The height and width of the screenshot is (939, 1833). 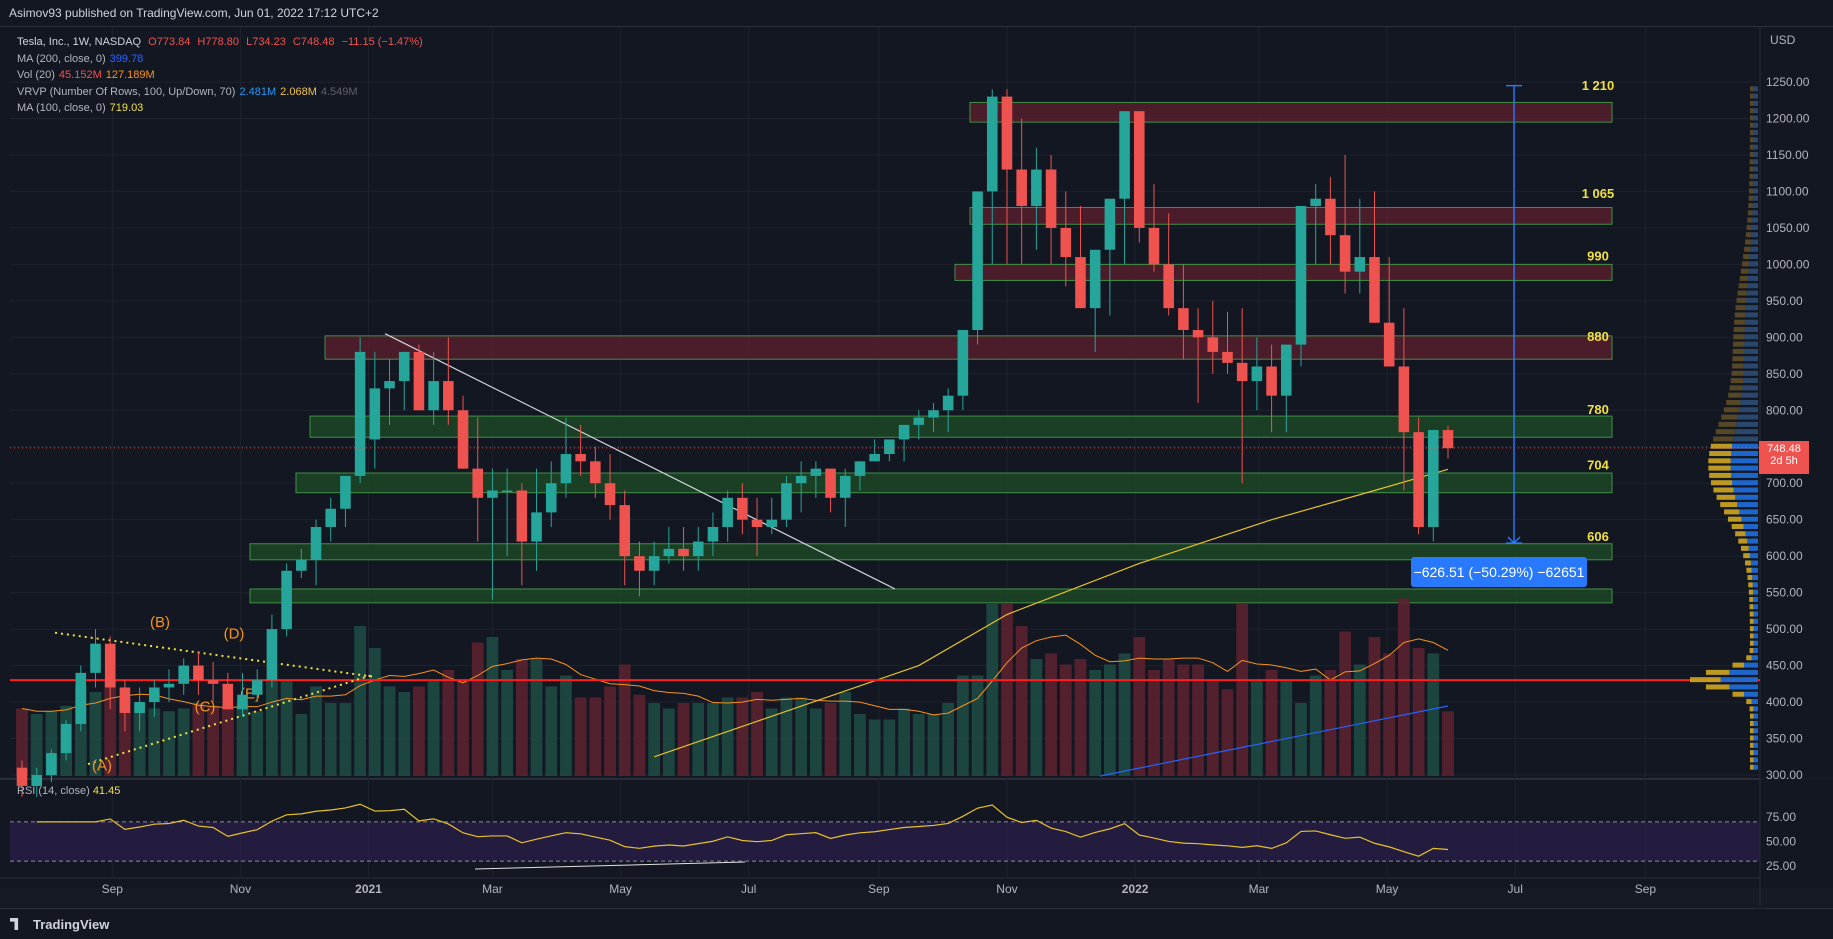 I want to click on measure-result: −626.51 (−50.29%) −62651, so click(x=1499, y=572).